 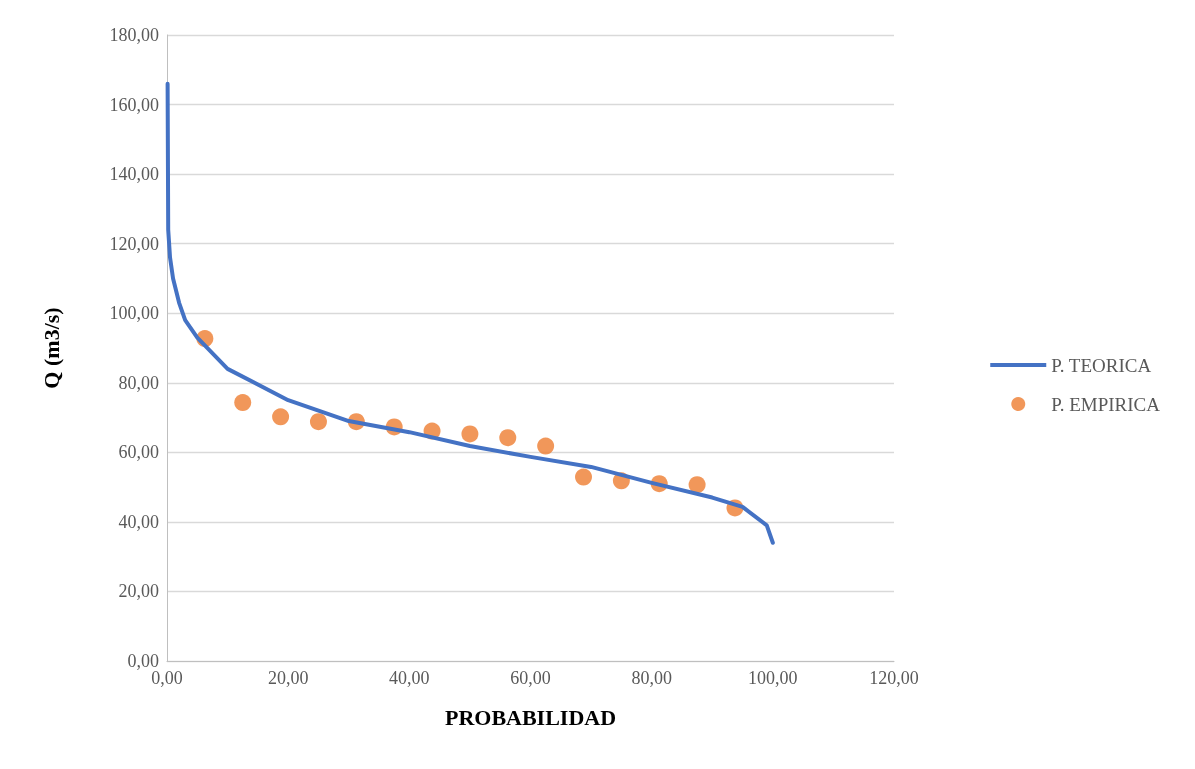 What do you see at coordinates (530, 678) in the screenshot?
I see `x-tick-label: 60,00` at bounding box center [530, 678].